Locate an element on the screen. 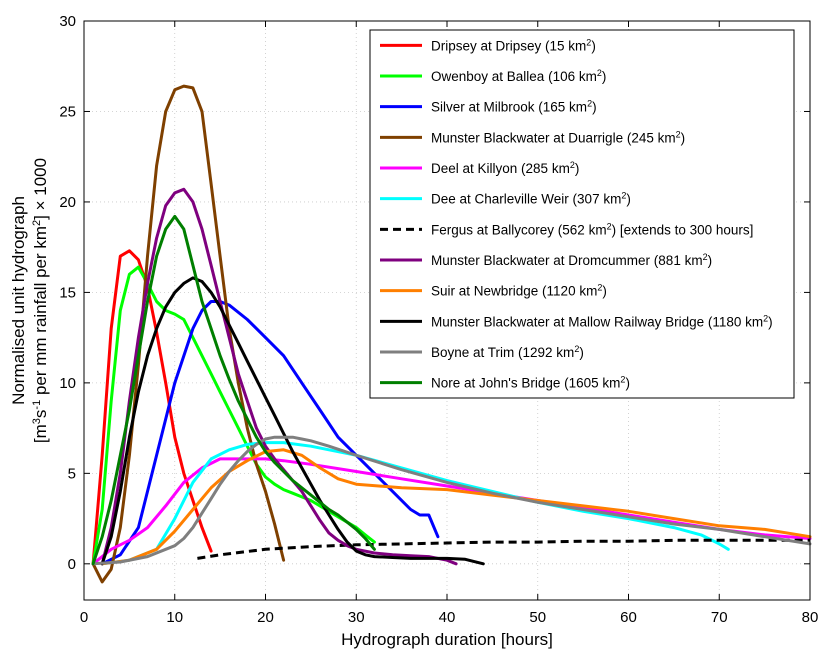 The image size is (821, 656). y-tick-label: 30 is located at coordinates (67, 21).